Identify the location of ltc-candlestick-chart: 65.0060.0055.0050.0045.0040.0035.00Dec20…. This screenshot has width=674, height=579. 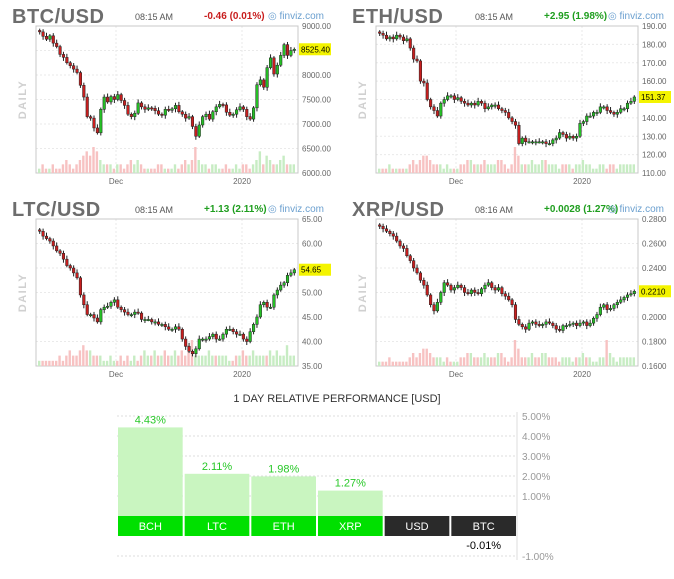
(174, 297).